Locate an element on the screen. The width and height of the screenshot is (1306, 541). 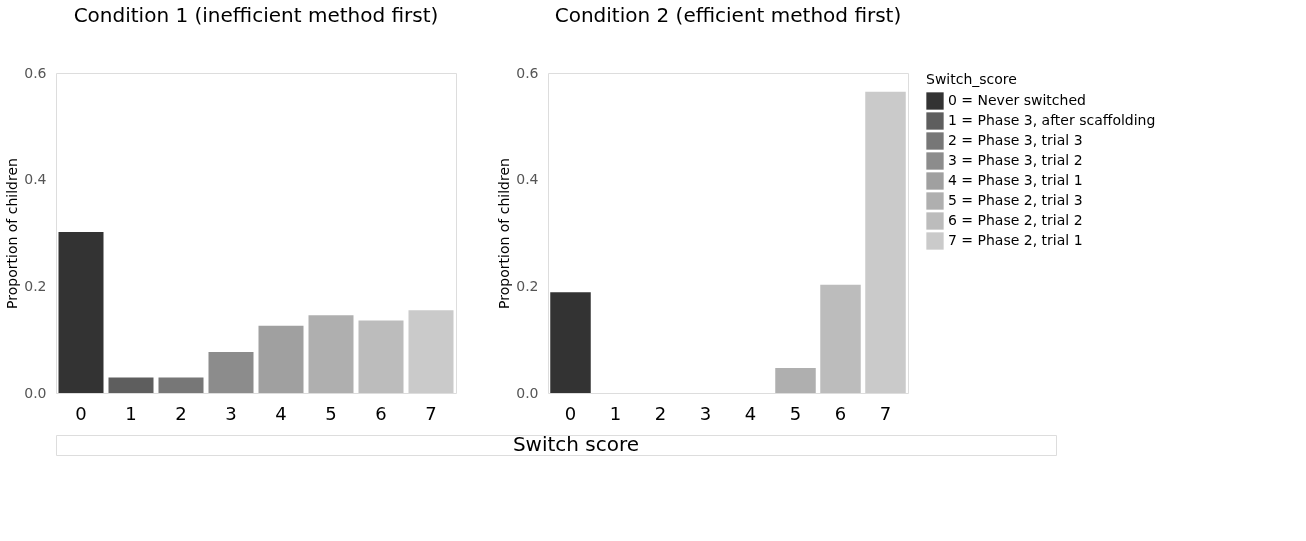
legend-label: 6 = Phase 2, trial 2 is located at coordinates (1015, 220).